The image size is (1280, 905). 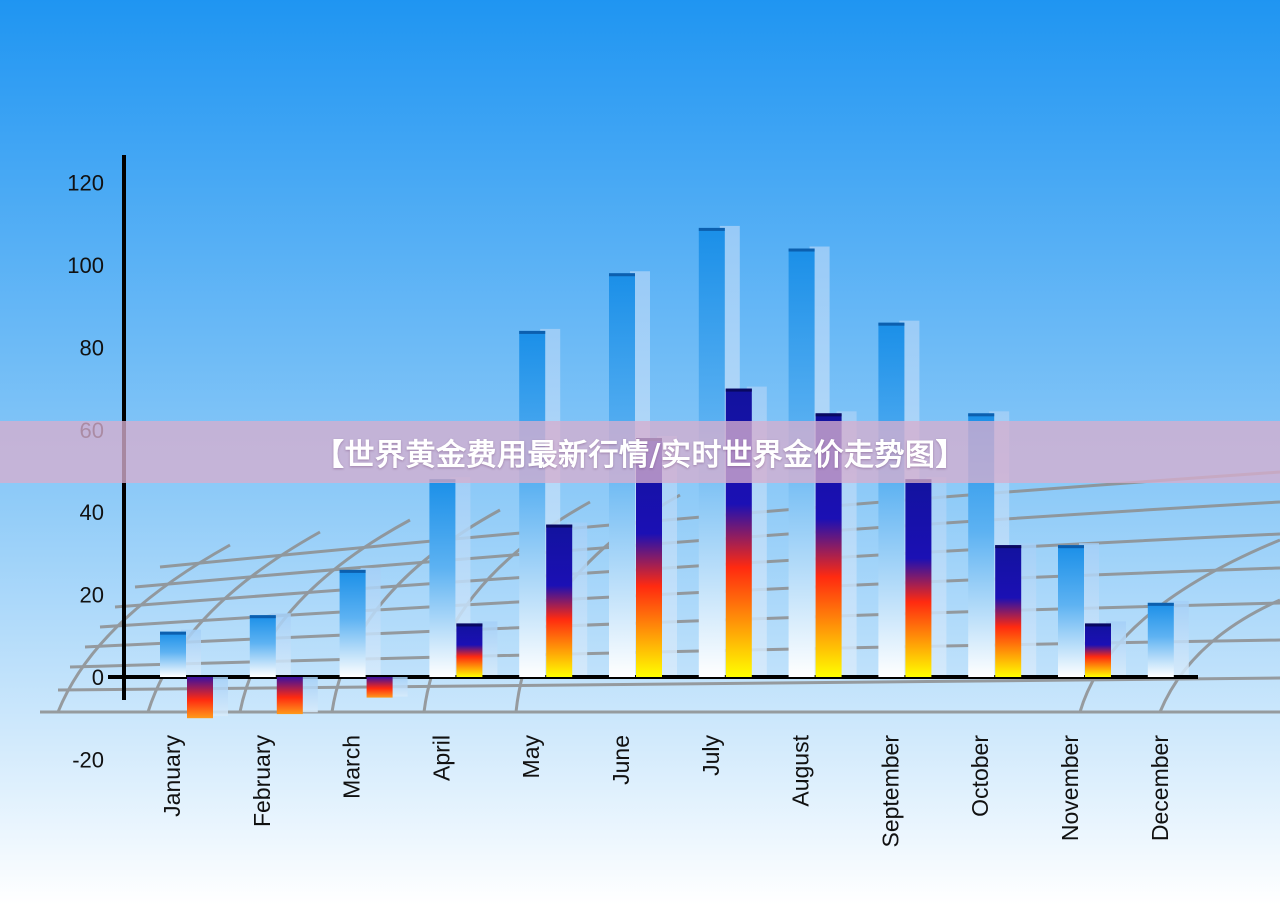 I want to click on x-tick-label: January, so click(x=172, y=776).